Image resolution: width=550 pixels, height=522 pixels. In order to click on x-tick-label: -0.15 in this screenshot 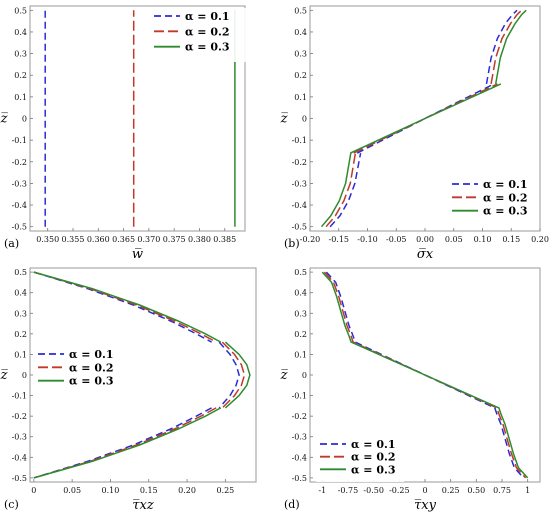, I will do `click(338, 239)`.